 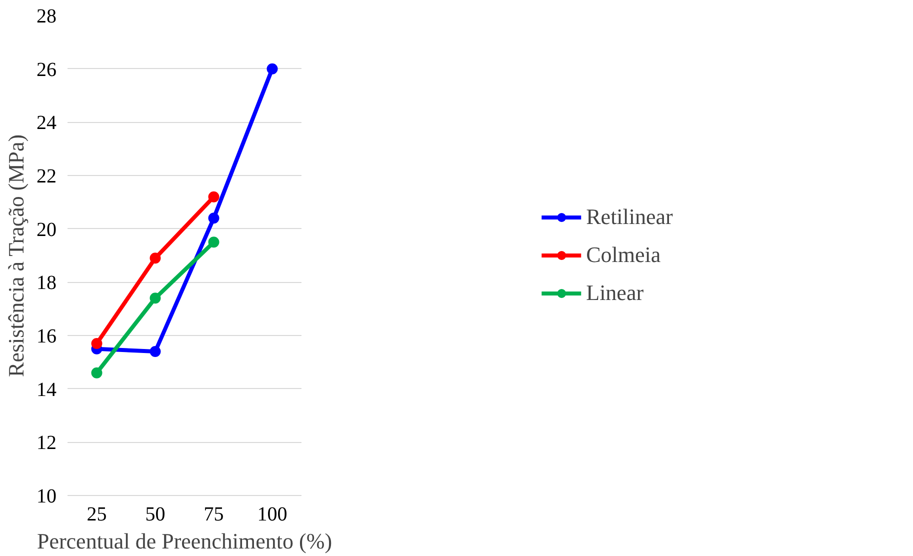 What do you see at coordinates (46, 497) in the screenshot?
I see `y-tick-label: 10` at bounding box center [46, 497].